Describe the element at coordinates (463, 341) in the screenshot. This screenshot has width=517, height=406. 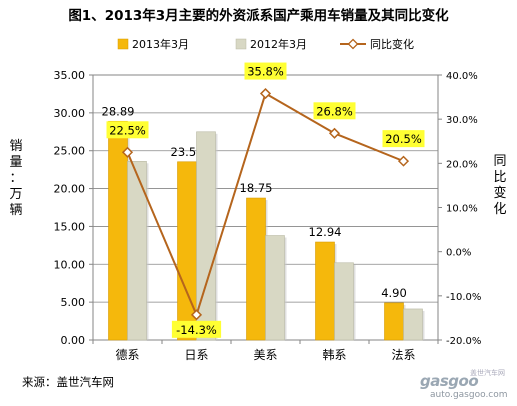
I see `y2-tick-label: -20.0%` at that location.